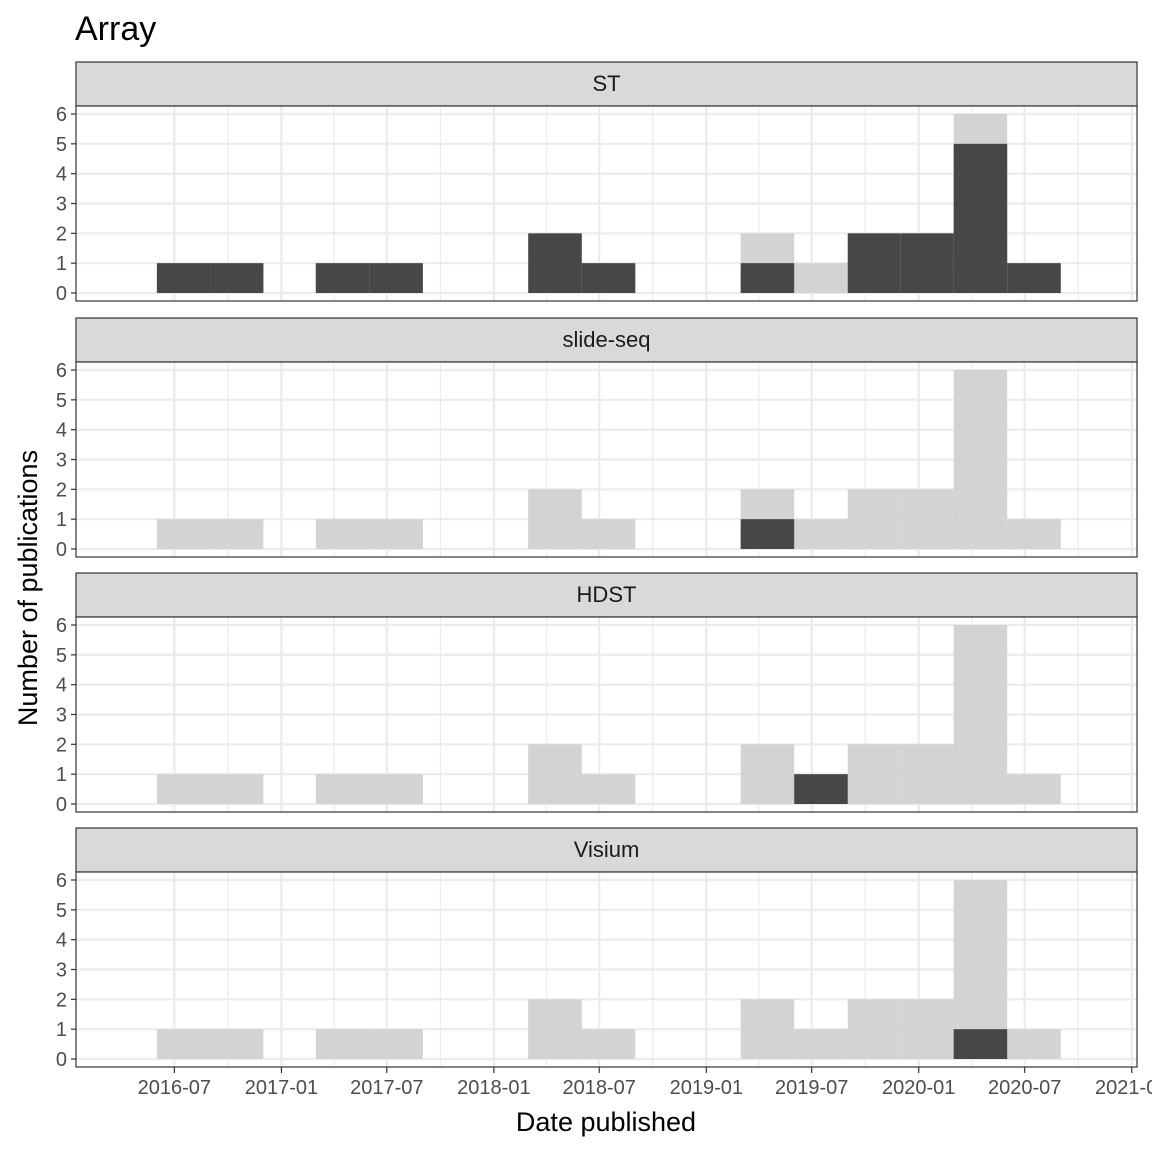  Describe the element at coordinates (1123, 1088) in the screenshot. I see `x-tick-label: 2021-01` at that location.